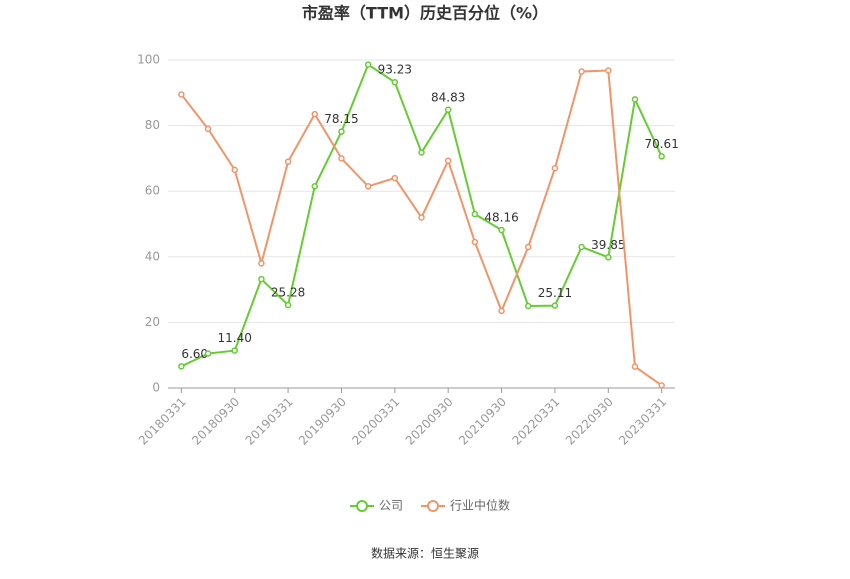 The width and height of the screenshot is (850, 579). Describe the element at coordinates (429, 421) in the screenshot. I see `x-tick-label: 20200930` at that location.